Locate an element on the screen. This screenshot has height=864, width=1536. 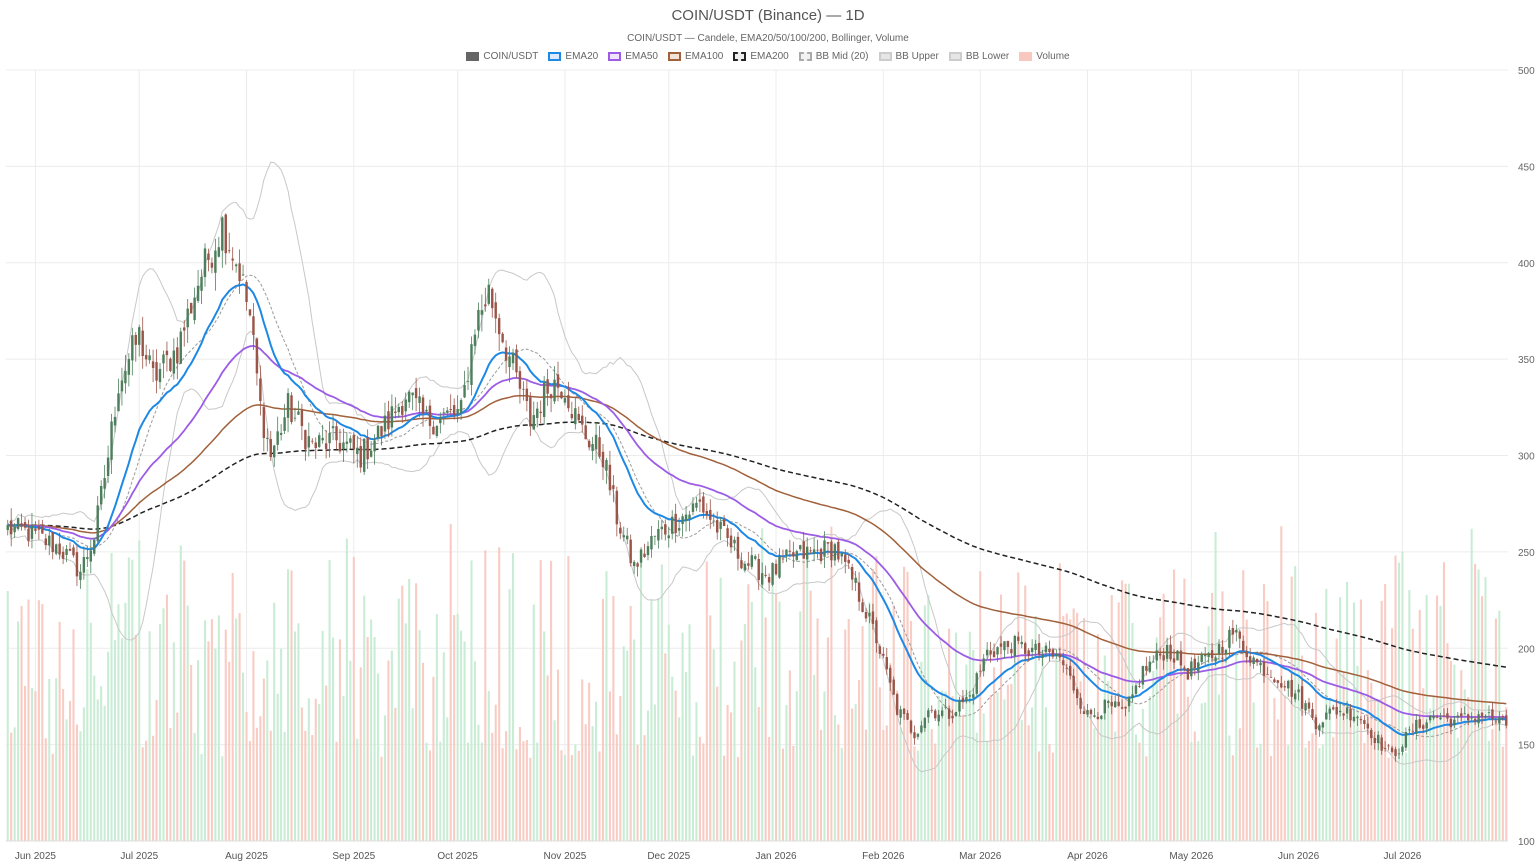
y-tick-label: 350 is located at coordinates (1526, 360).